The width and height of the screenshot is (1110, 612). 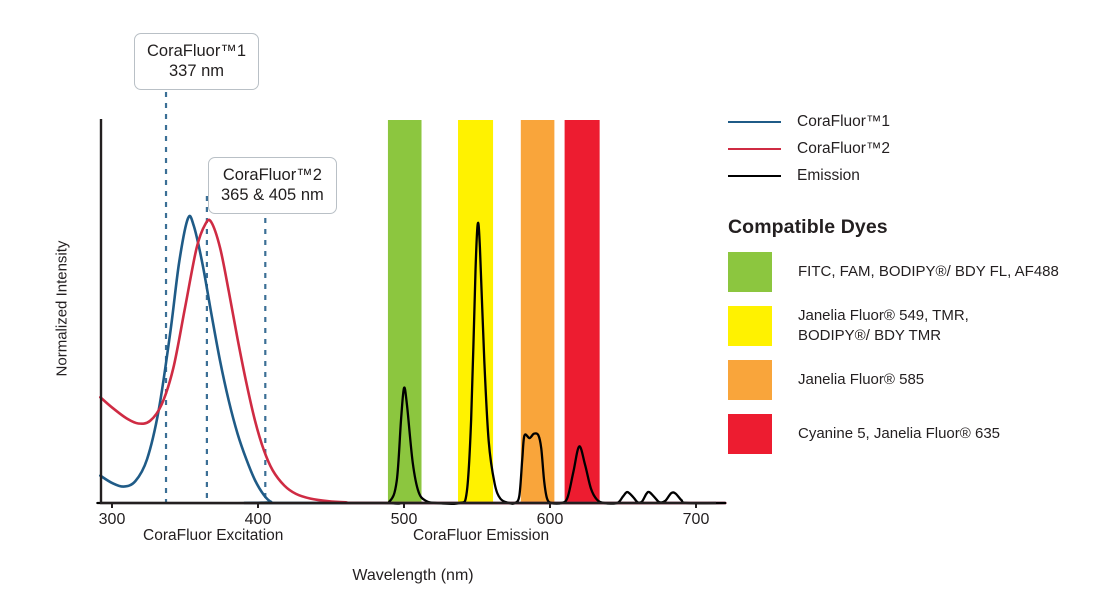 What do you see at coordinates (750, 380) in the screenshot?
I see `dye-color-swatch-orange` at bounding box center [750, 380].